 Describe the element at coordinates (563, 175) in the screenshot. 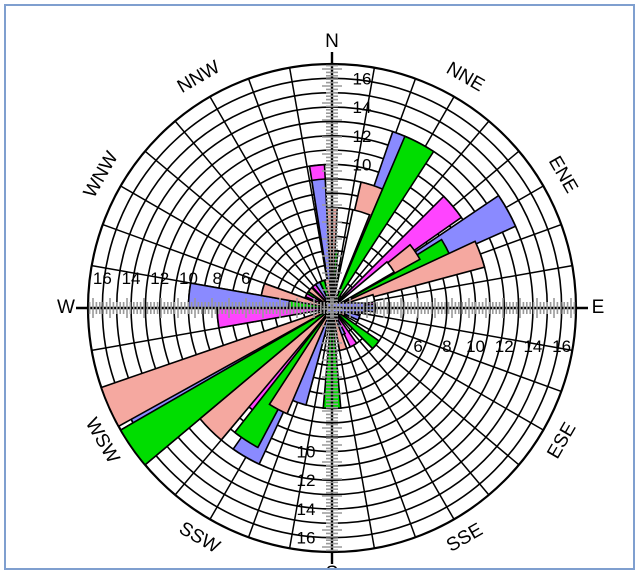

I see `direction-label: ENE` at that location.